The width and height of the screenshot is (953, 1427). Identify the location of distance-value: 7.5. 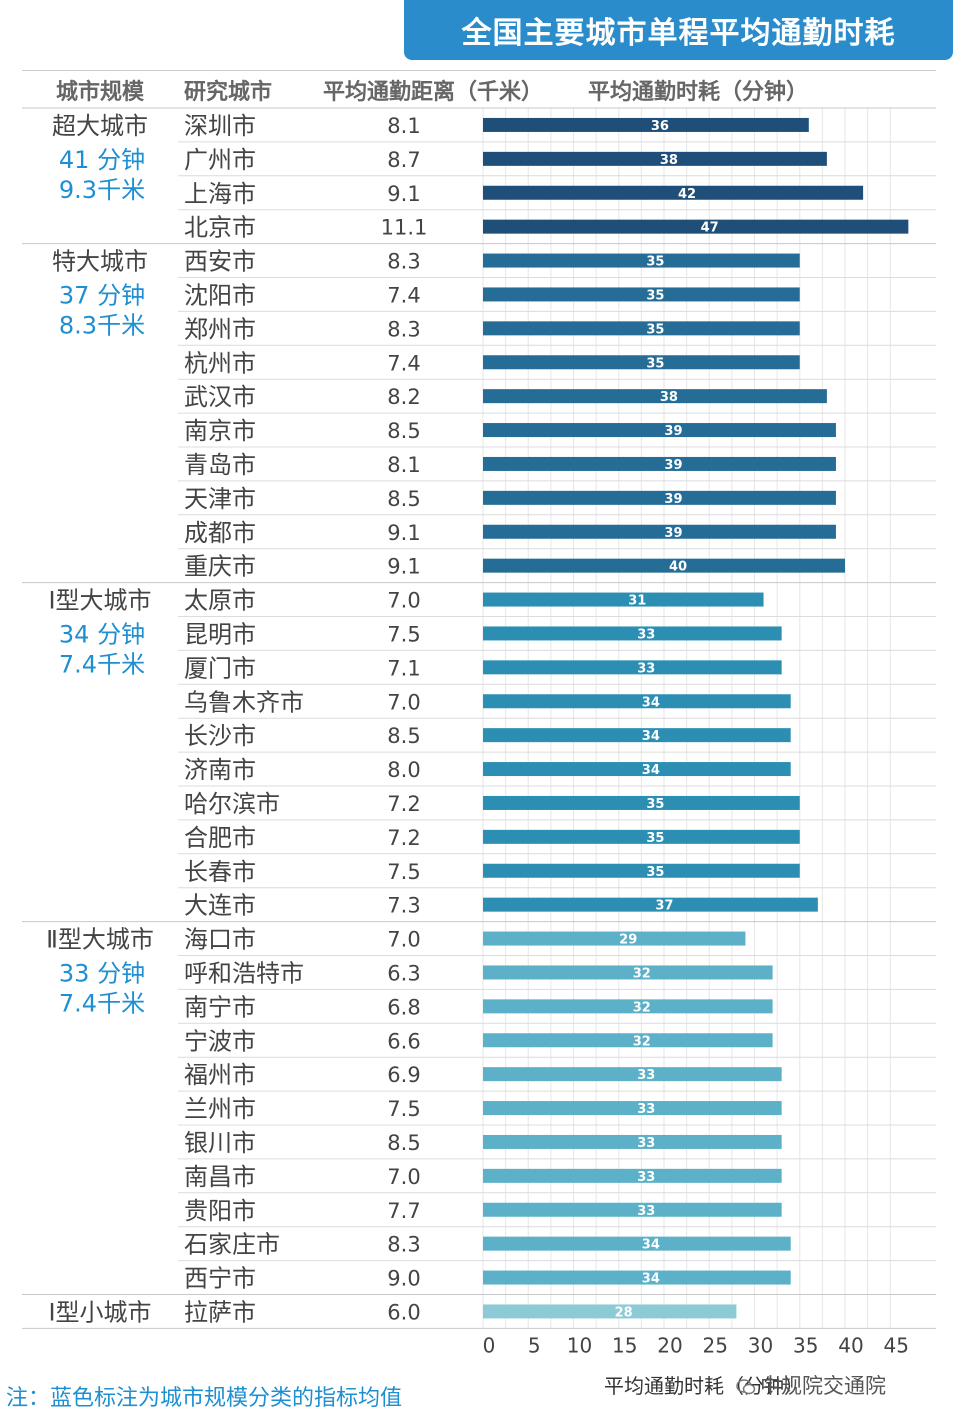
(403, 1109).